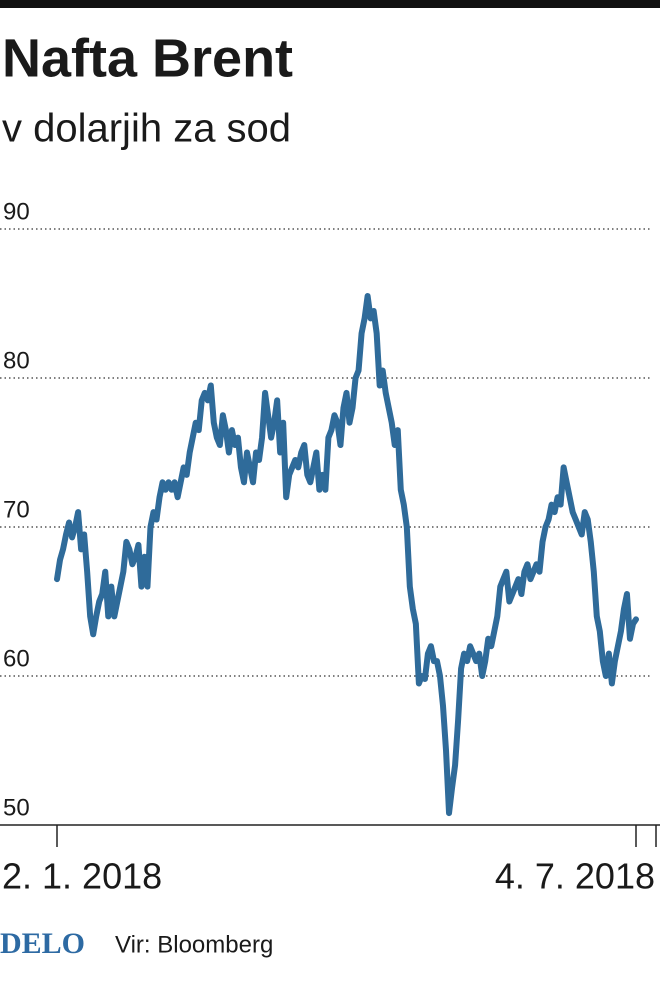 Image resolution: width=660 pixels, height=985 pixels. I want to click on chart-title: Nafta Brent, so click(147, 58).